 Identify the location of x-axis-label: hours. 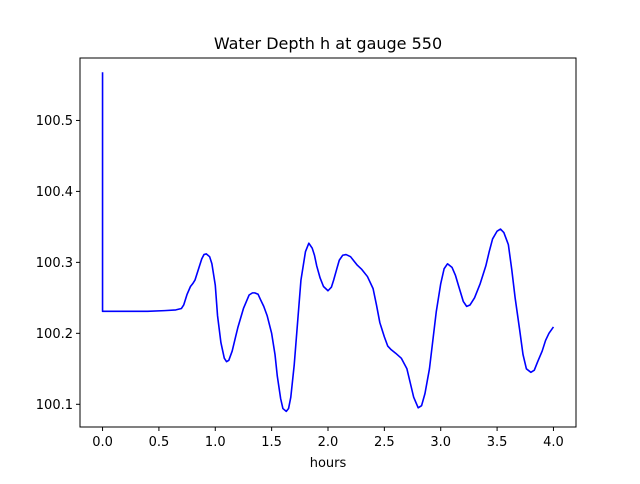
(328, 463).